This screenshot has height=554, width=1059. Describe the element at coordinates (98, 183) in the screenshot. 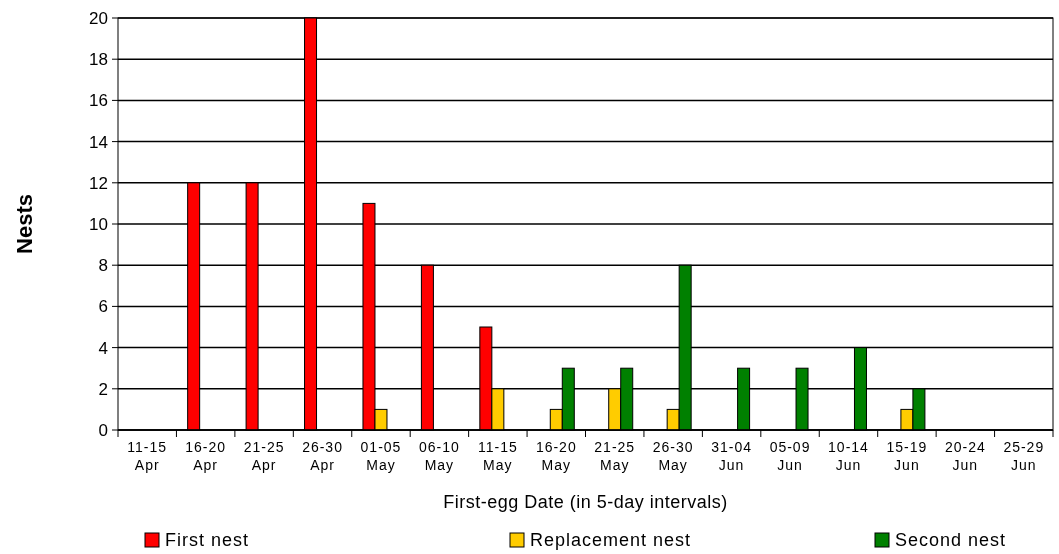

I see `y-tick-label: 12` at that location.